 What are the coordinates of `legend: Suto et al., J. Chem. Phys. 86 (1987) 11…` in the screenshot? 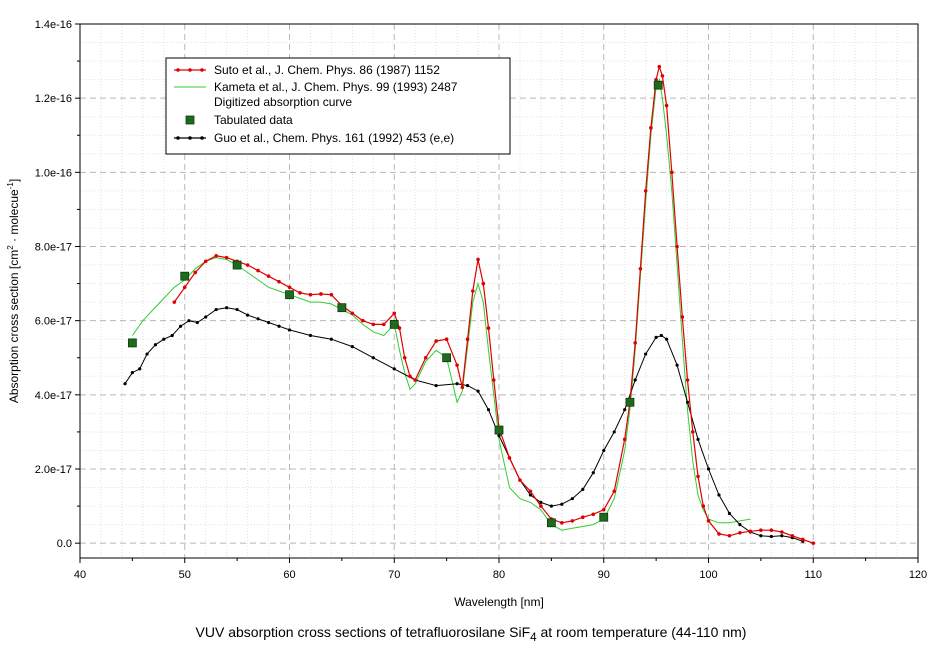 It's located at (338, 106).